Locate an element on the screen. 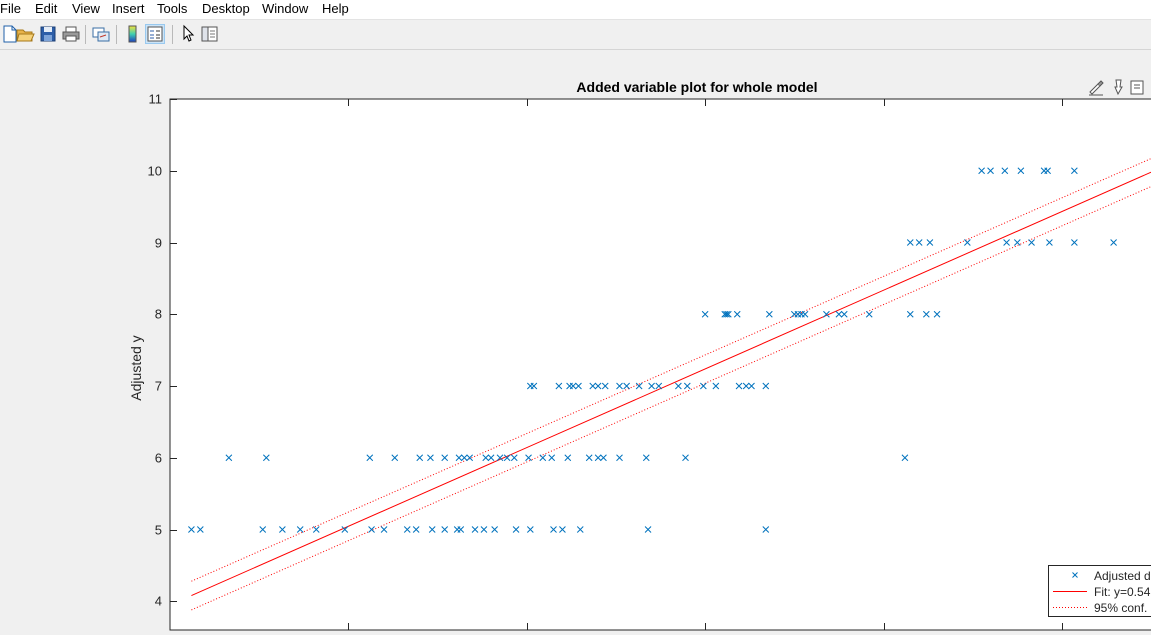 This screenshot has width=1151, height=635. y-axis-label: Adjusted y is located at coordinates (136, 367).